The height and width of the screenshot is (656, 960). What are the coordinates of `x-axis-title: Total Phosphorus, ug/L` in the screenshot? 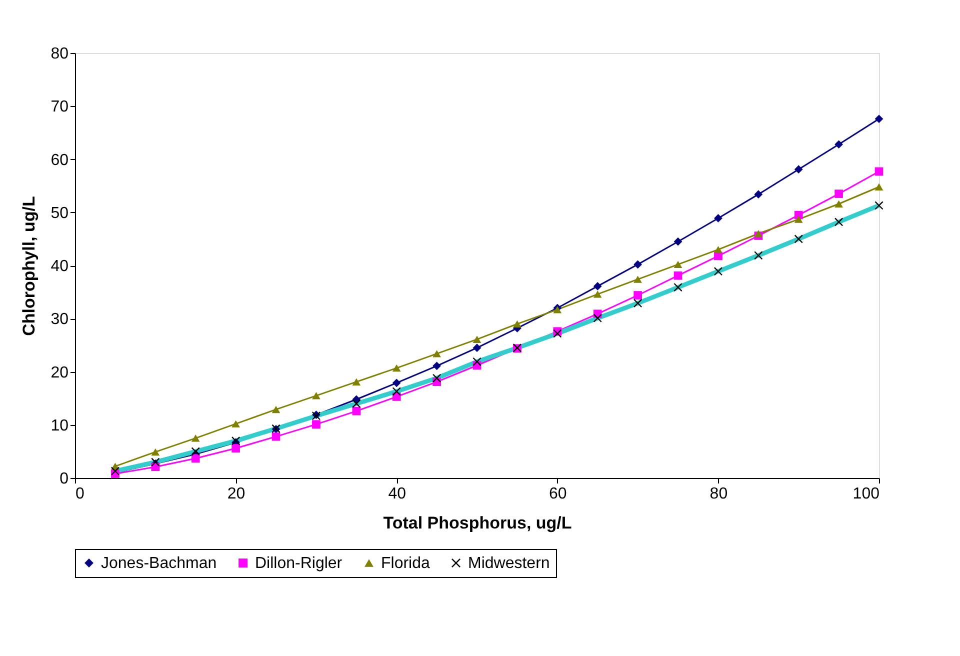 It's located at (477, 523).